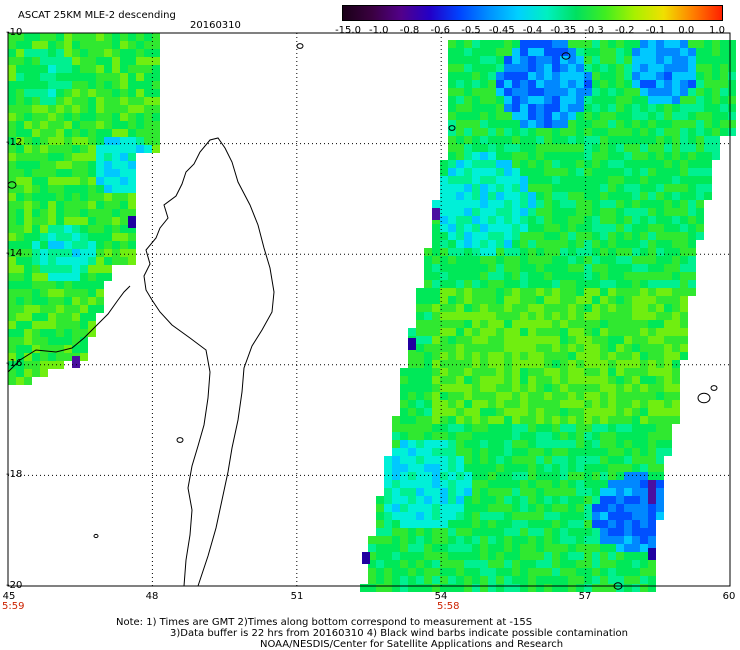  I want to click on lon-label-54: 54, so click(441, 596).